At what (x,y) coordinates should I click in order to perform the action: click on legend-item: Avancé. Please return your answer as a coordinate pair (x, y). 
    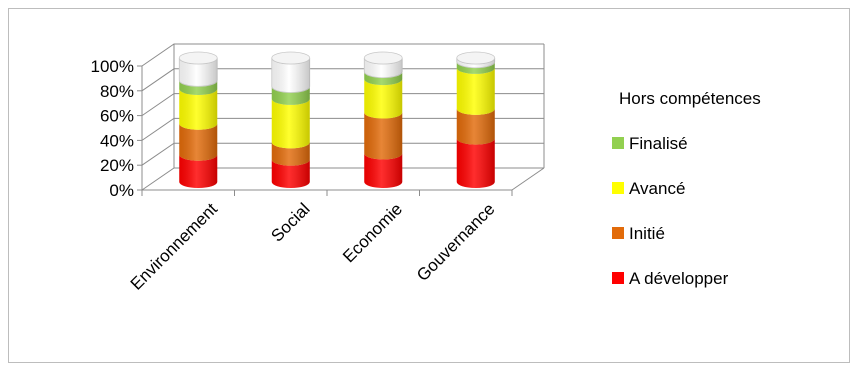
    Looking at the image, I should click on (648, 188).